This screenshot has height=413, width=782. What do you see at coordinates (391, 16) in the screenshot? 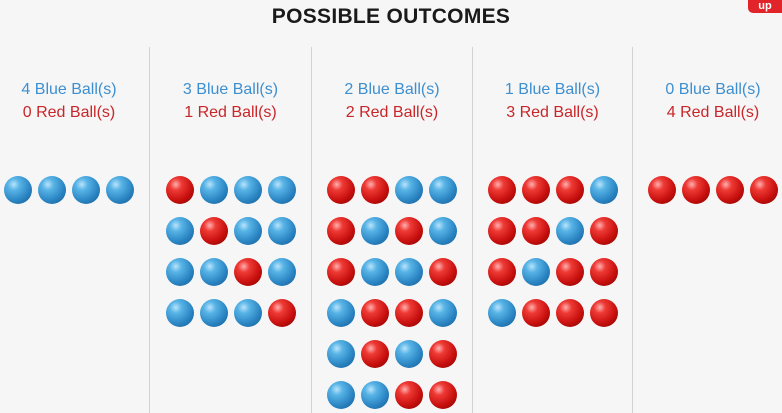
I see `page-title: POSSIBLE OUTCOMES` at bounding box center [391, 16].